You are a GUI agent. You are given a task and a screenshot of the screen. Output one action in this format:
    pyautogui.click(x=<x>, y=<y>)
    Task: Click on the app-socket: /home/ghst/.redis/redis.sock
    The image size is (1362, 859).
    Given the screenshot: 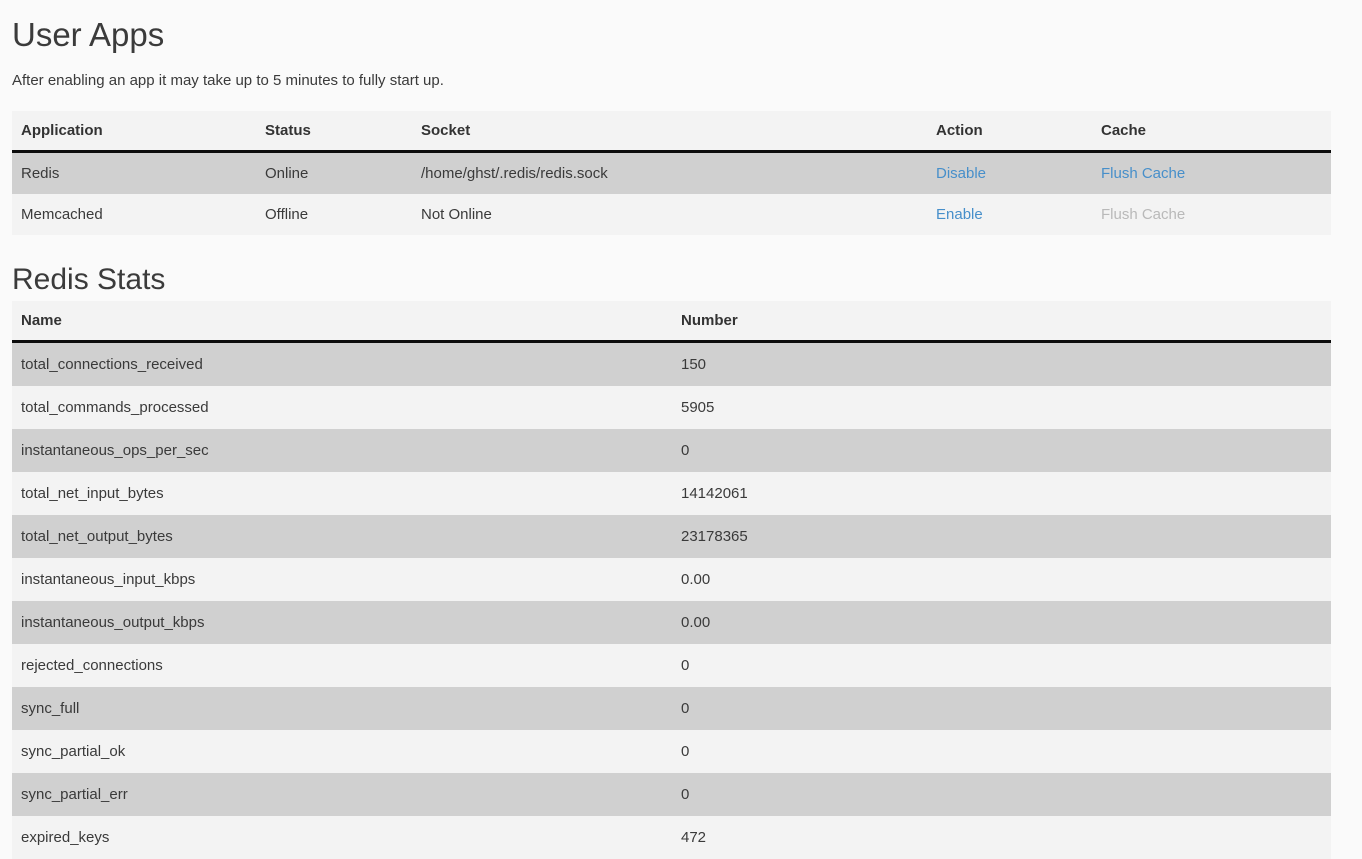 What is the action you would take?
    pyautogui.click(x=669, y=173)
    